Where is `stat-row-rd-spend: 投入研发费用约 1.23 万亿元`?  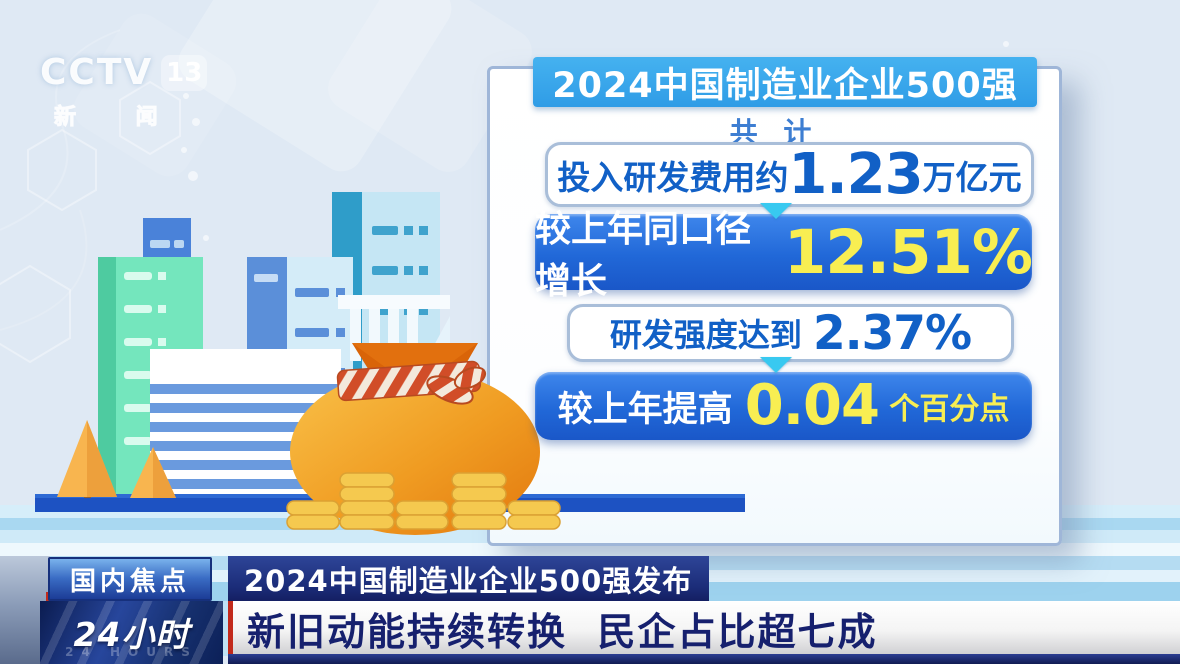
stat-row-rd-spend: 投入研发费用约 1.23 万亿元 is located at coordinates (789, 174).